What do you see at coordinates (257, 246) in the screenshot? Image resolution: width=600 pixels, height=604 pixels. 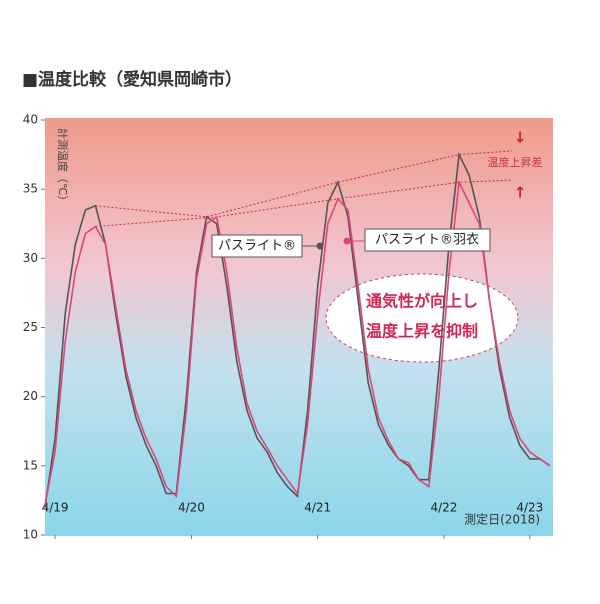 I see `legend-label: パスライト®` at bounding box center [257, 246].